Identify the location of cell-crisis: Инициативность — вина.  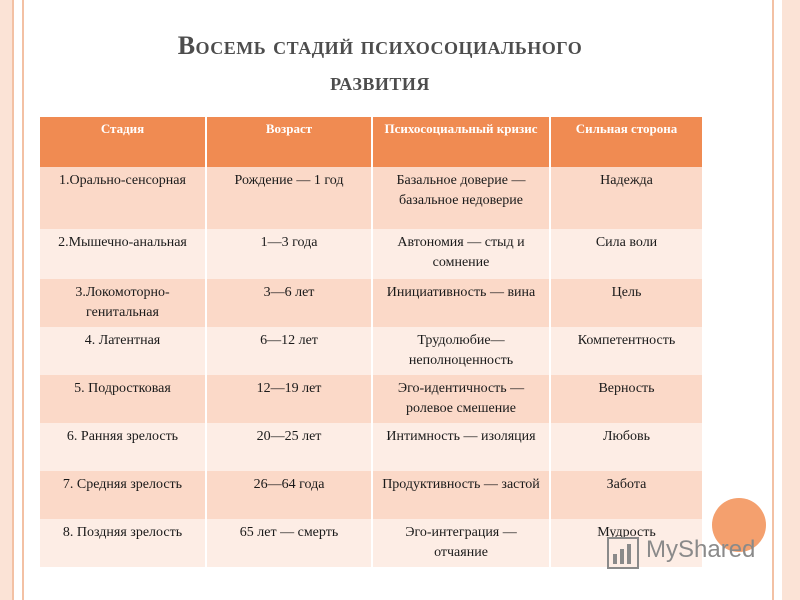
(461, 303).